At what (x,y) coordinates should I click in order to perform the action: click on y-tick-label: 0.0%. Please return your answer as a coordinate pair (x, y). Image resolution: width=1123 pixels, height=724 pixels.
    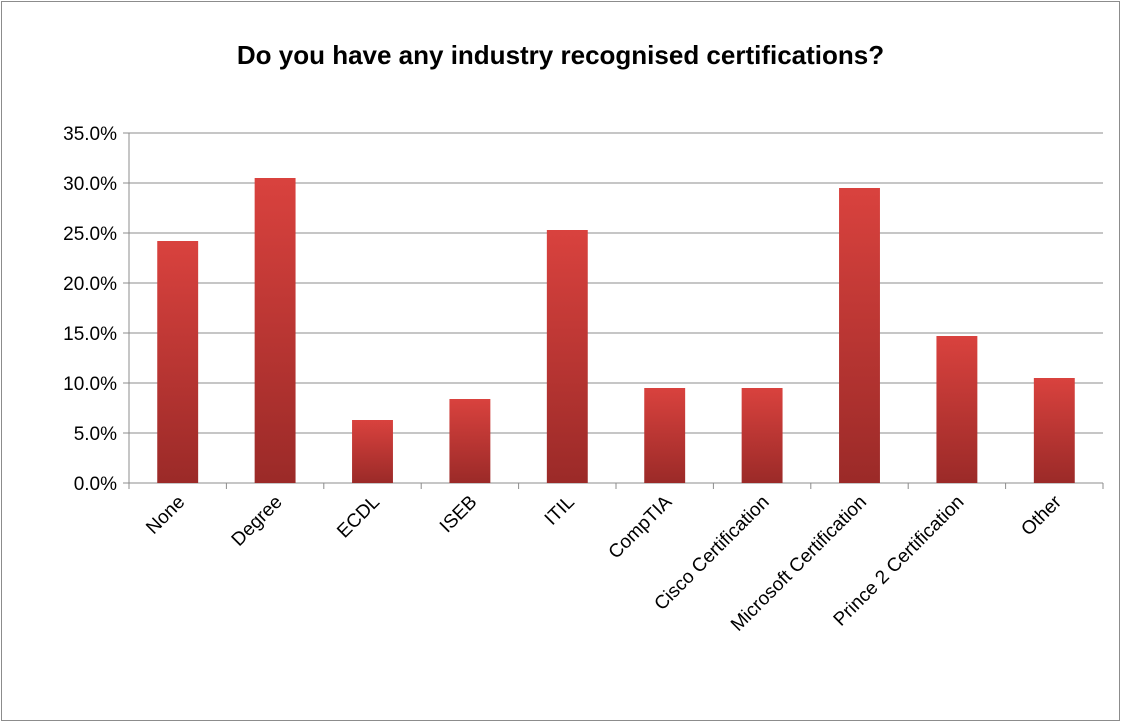
    Looking at the image, I should click on (95, 484).